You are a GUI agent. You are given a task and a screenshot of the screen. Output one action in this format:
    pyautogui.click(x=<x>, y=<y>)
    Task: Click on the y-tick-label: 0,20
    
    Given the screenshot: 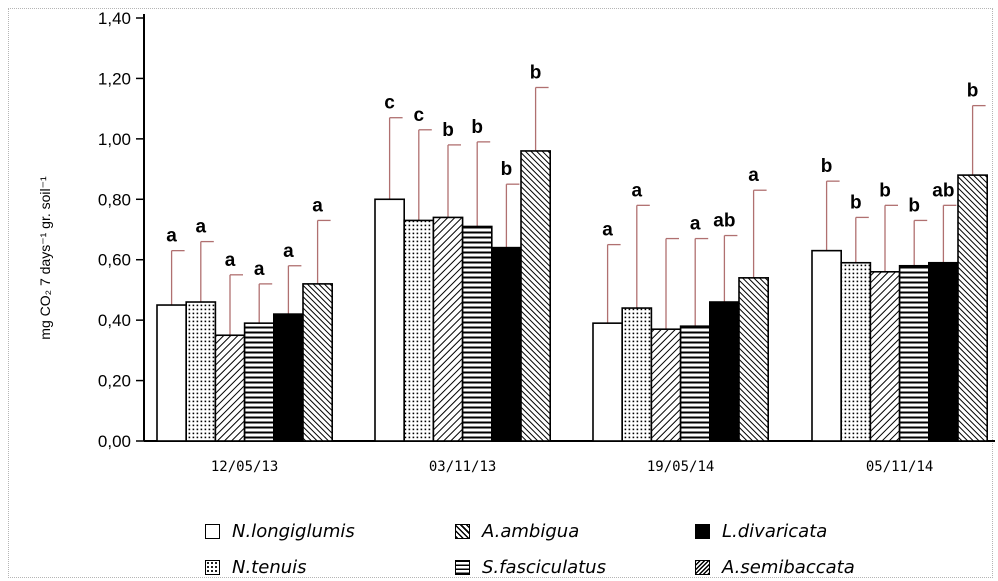 What is the action you would take?
    pyautogui.click(x=114, y=381)
    